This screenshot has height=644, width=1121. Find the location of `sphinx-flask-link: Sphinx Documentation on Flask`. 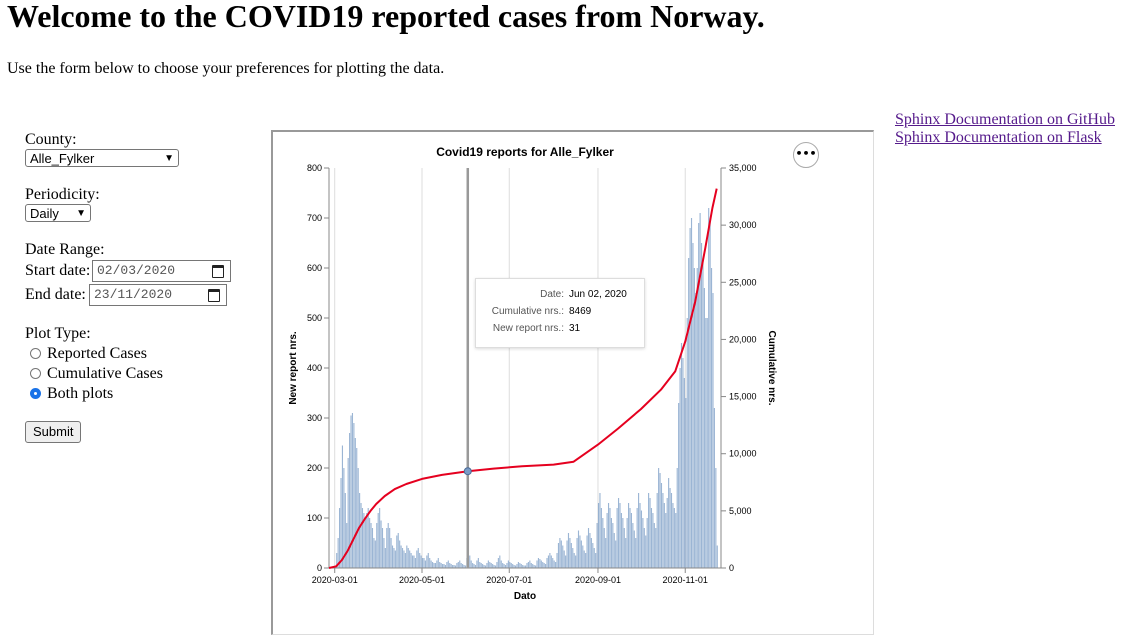

sphinx-flask-link: Sphinx Documentation on Flask is located at coordinates (998, 137).